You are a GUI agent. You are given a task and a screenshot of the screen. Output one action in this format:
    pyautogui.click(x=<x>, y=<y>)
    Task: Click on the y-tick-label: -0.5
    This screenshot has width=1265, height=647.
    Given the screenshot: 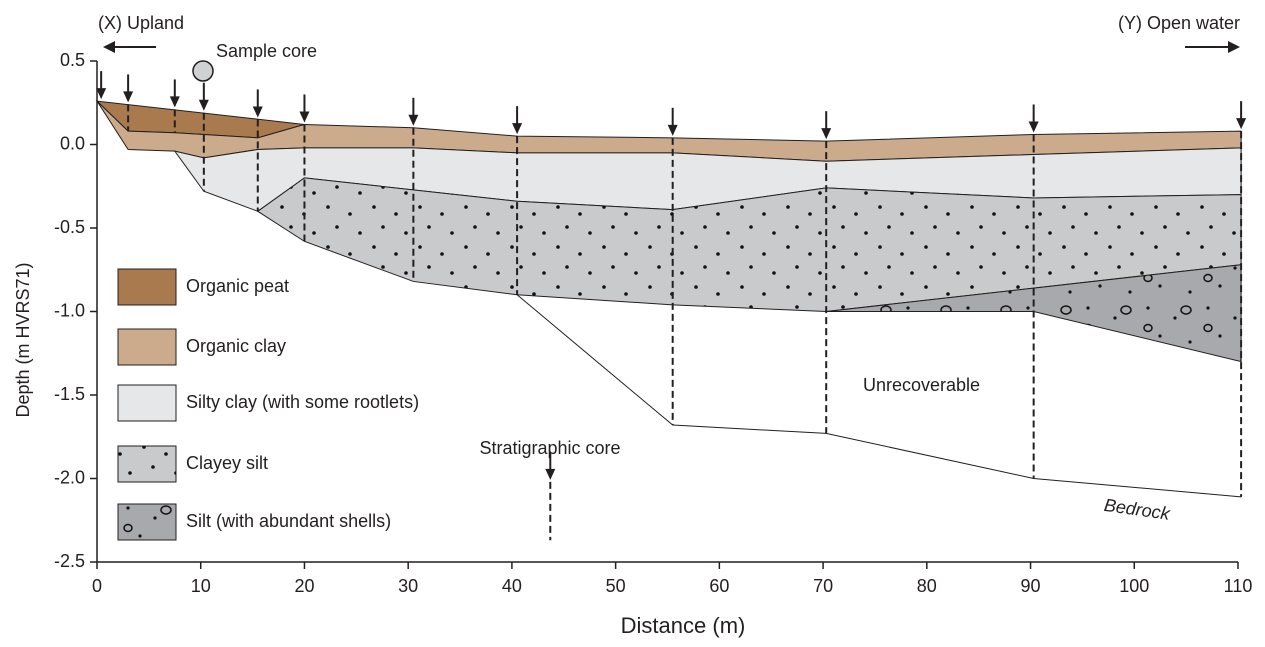 What is the action you would take?
    pyautogui.click(x=69, y=227)
    